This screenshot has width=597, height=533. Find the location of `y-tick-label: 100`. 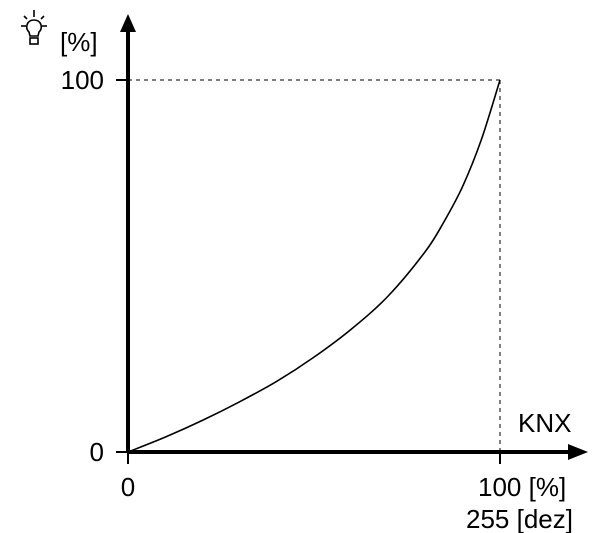

y-tick-label: 100 is located at coordinates (82, 80).